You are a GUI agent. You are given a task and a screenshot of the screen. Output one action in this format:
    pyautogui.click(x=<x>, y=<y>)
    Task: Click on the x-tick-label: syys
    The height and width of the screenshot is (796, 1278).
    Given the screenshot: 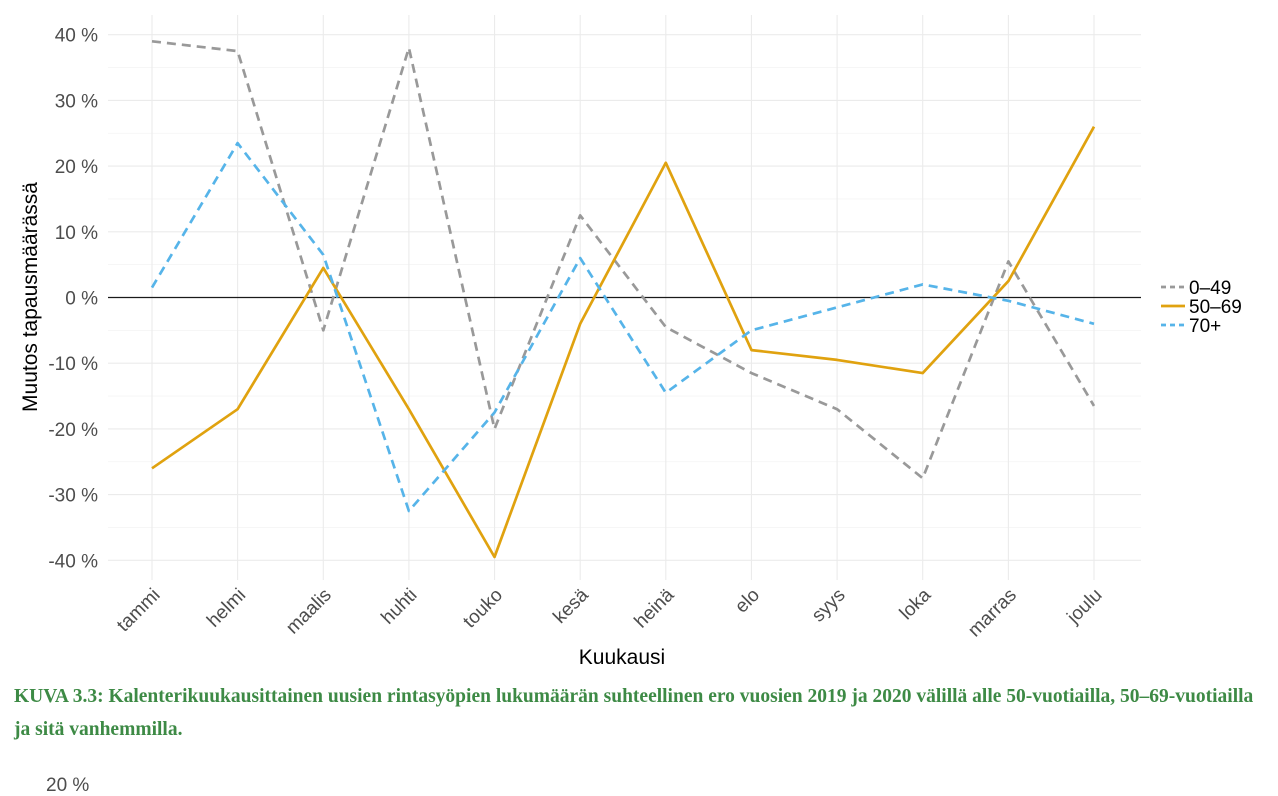 What is the action you would take?
    pyautogui.click(x=829, y=606)
    